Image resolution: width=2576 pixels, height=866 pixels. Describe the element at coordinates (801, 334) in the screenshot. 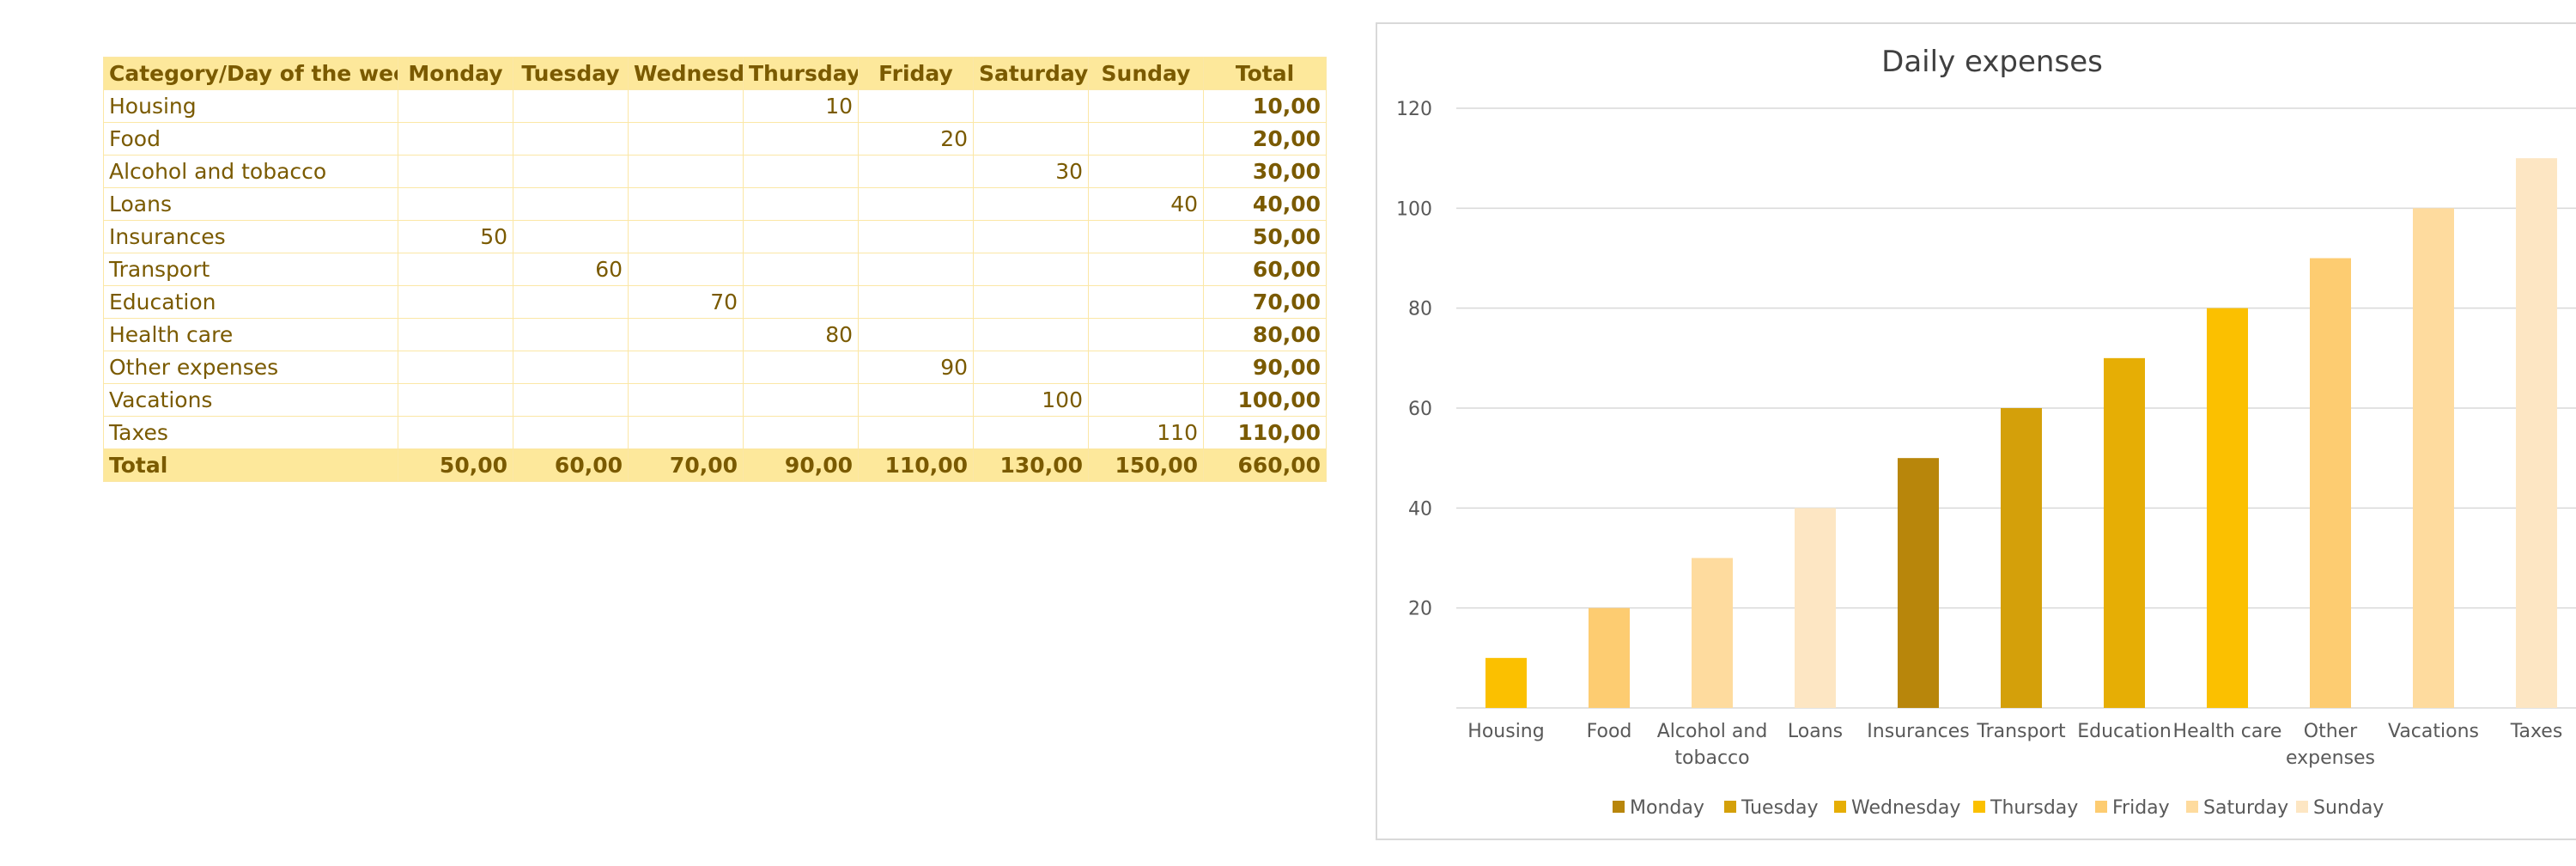

I see `value-cell: 80` at that location.